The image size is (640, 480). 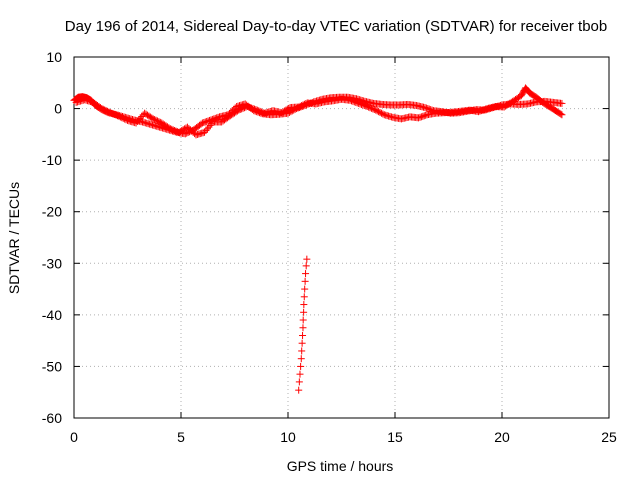 What do you see at coordinates (54, 57) in the screenshot?
I see `y-tick-label: 10` at bounding box center [54, 57].